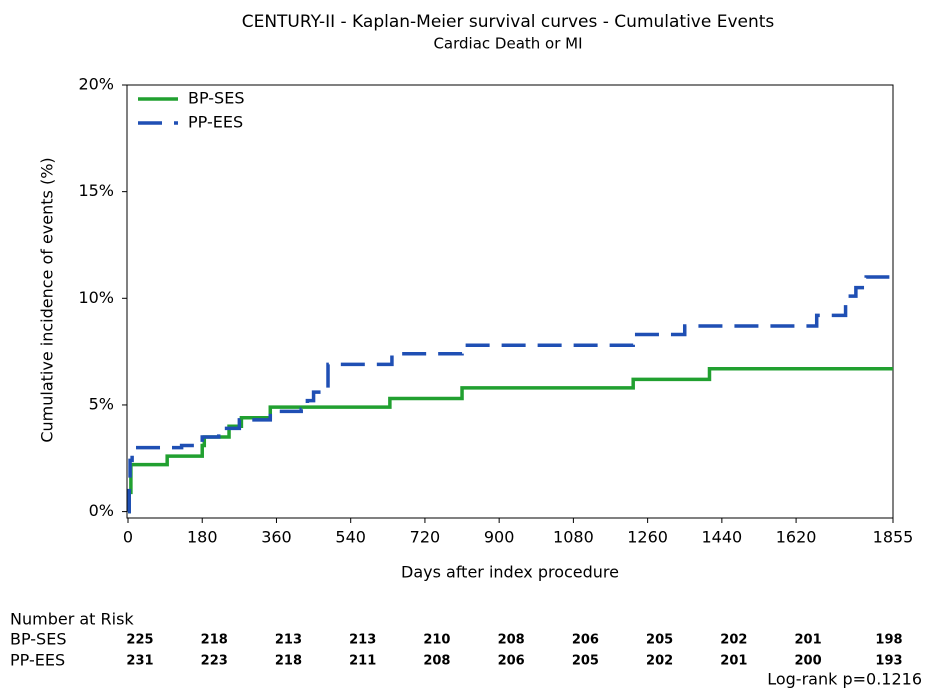 The height and width of the screenshot is (691, 936). Describe the element at coordinates (38, 639) in the screenshot. I see `risk-row-label: BP-SES` at that location.